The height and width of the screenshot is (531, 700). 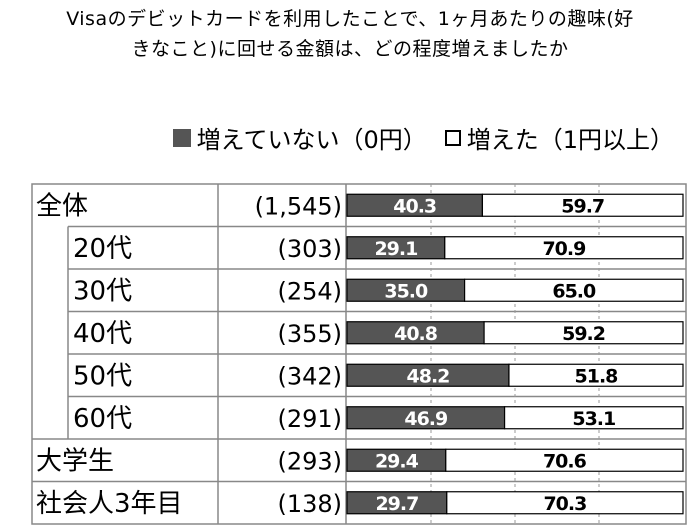 What do you see at coordinates (309, 249) in the screenshot?
I see `sample-size-label: (303)` at bounding box center [309, 249].